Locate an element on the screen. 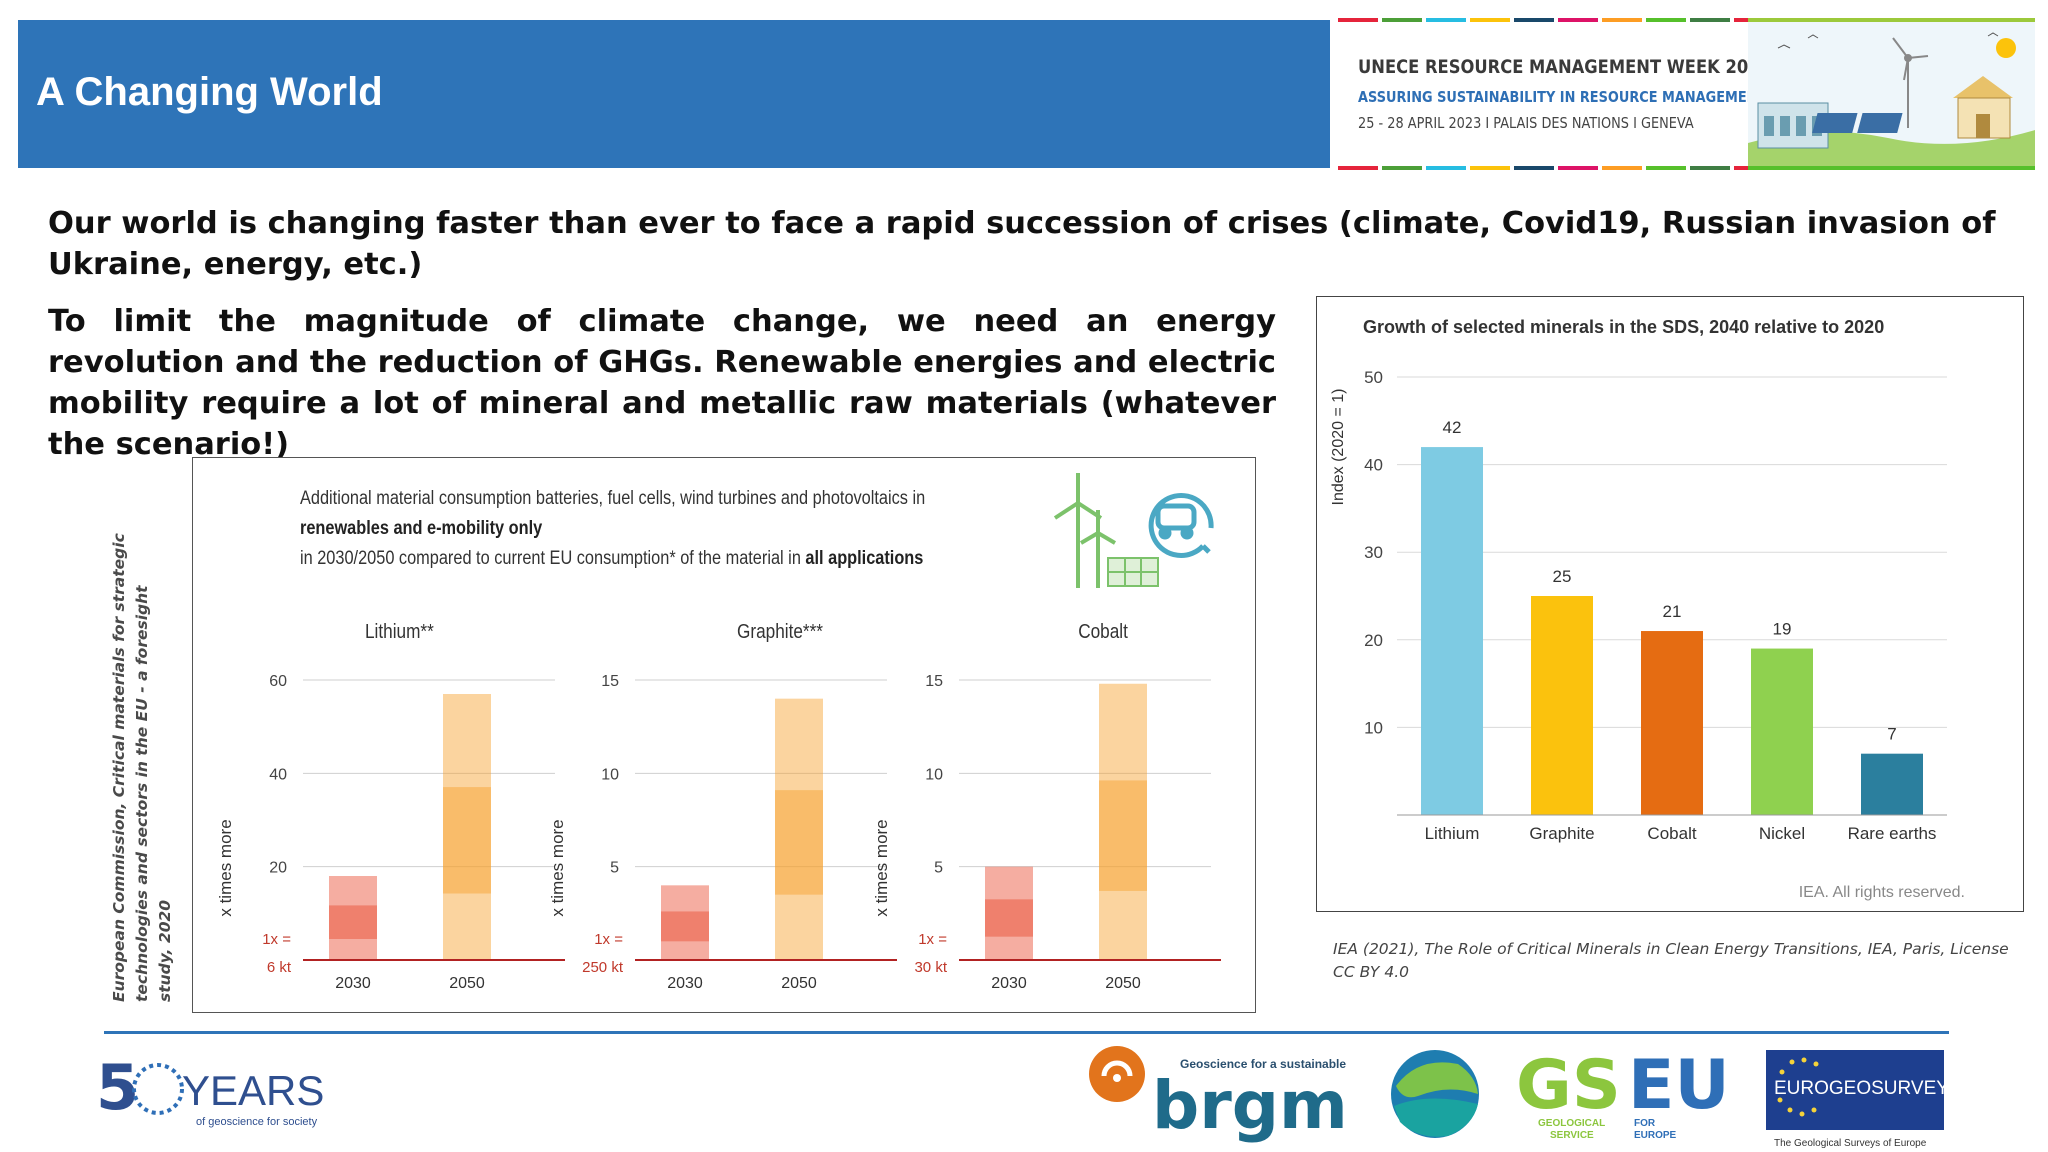  y-tick-graphite: 10 is located at coordinates (610, 774).